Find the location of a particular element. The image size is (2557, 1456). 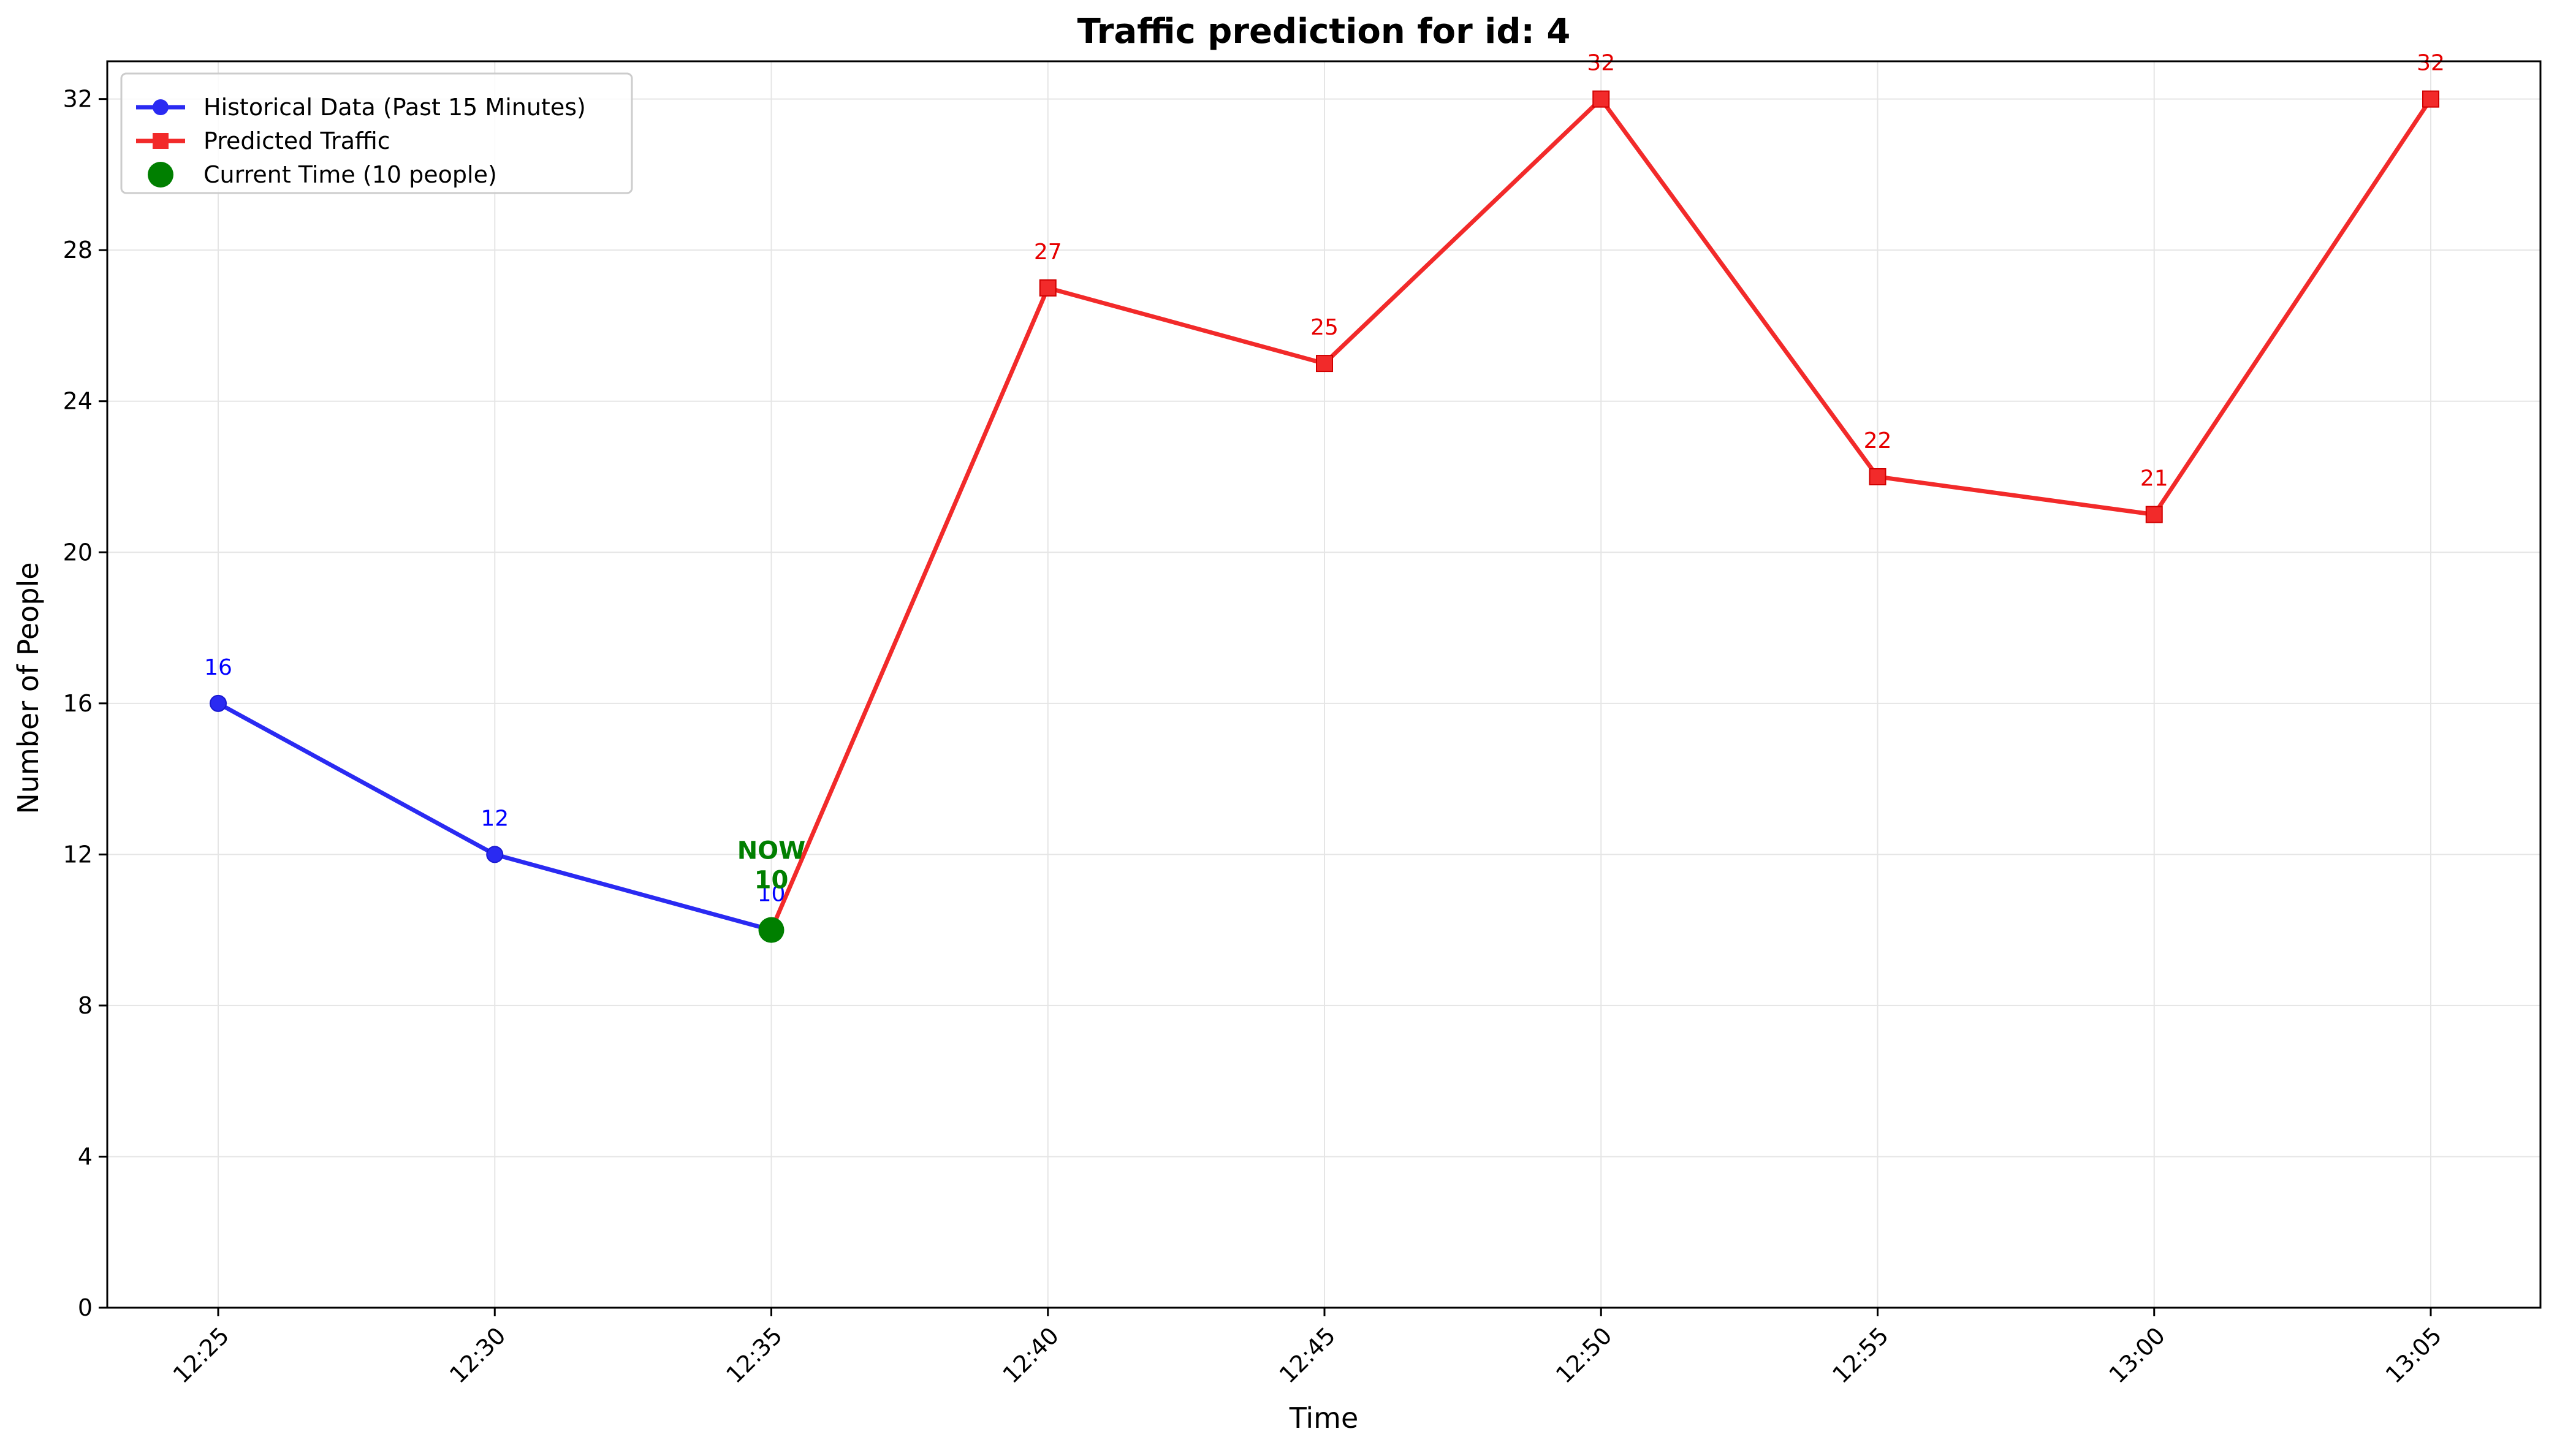

y-tick-label: 16 is located at coordinates (78, 703).